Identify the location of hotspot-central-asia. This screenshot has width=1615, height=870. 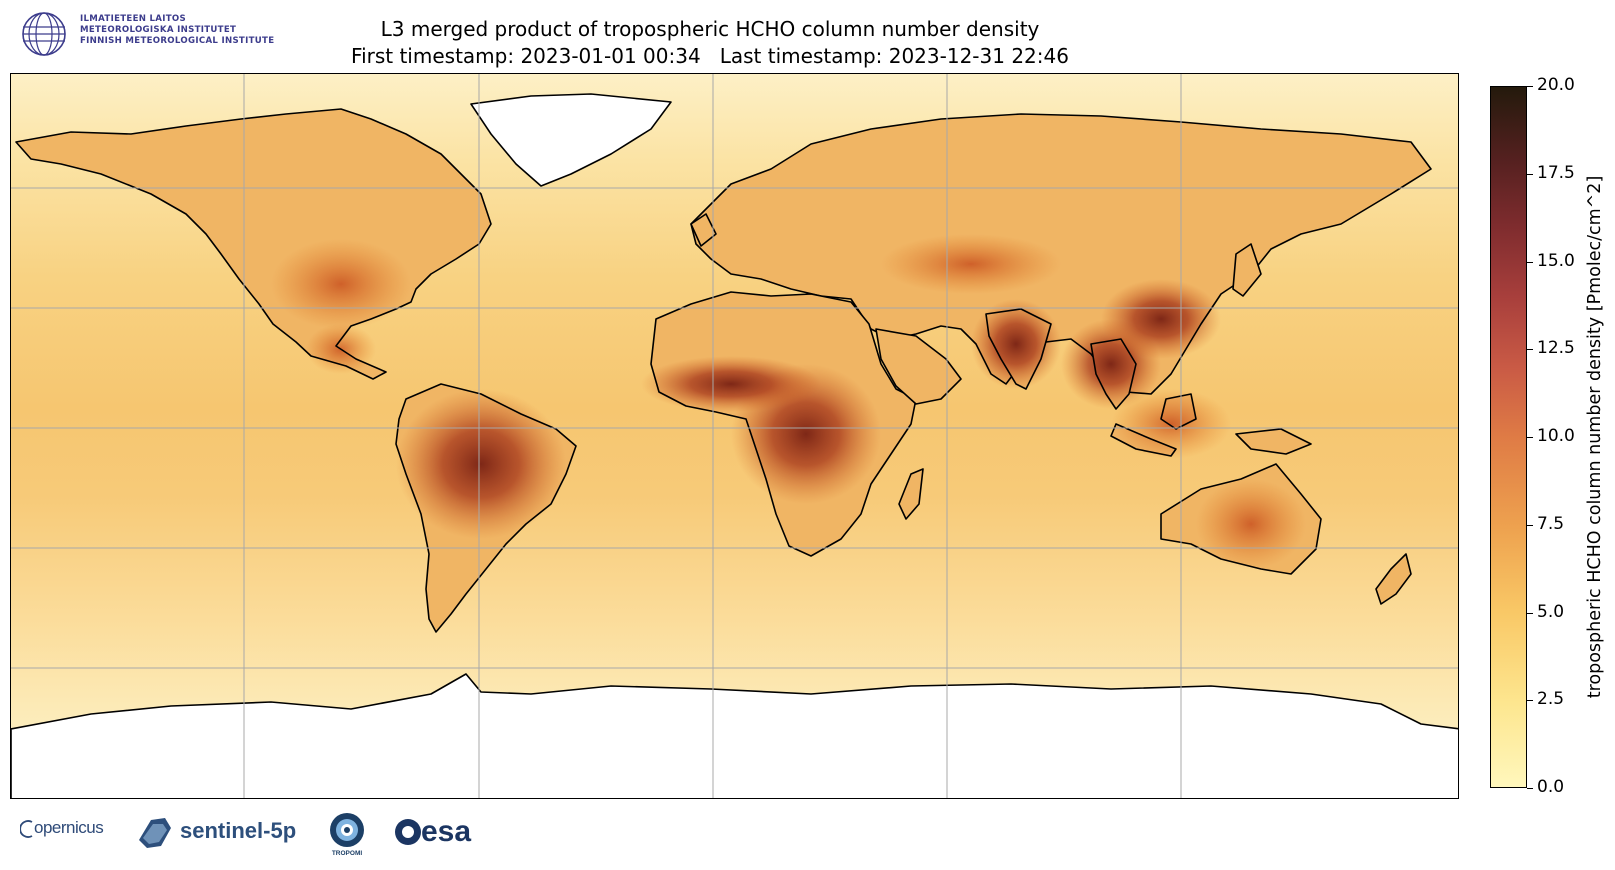
(971, 264).